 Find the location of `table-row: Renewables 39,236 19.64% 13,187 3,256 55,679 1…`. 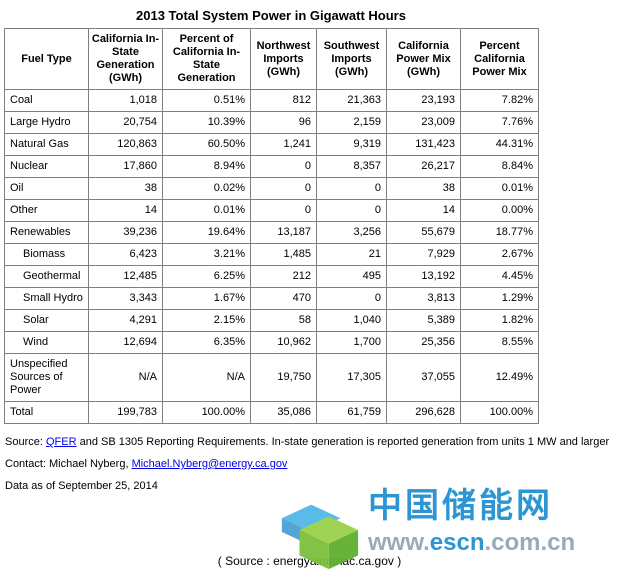

table-row: Renewables 39,236 19.64% 13,187 3,256 55,679 1… is located at coordinates (271, 232).